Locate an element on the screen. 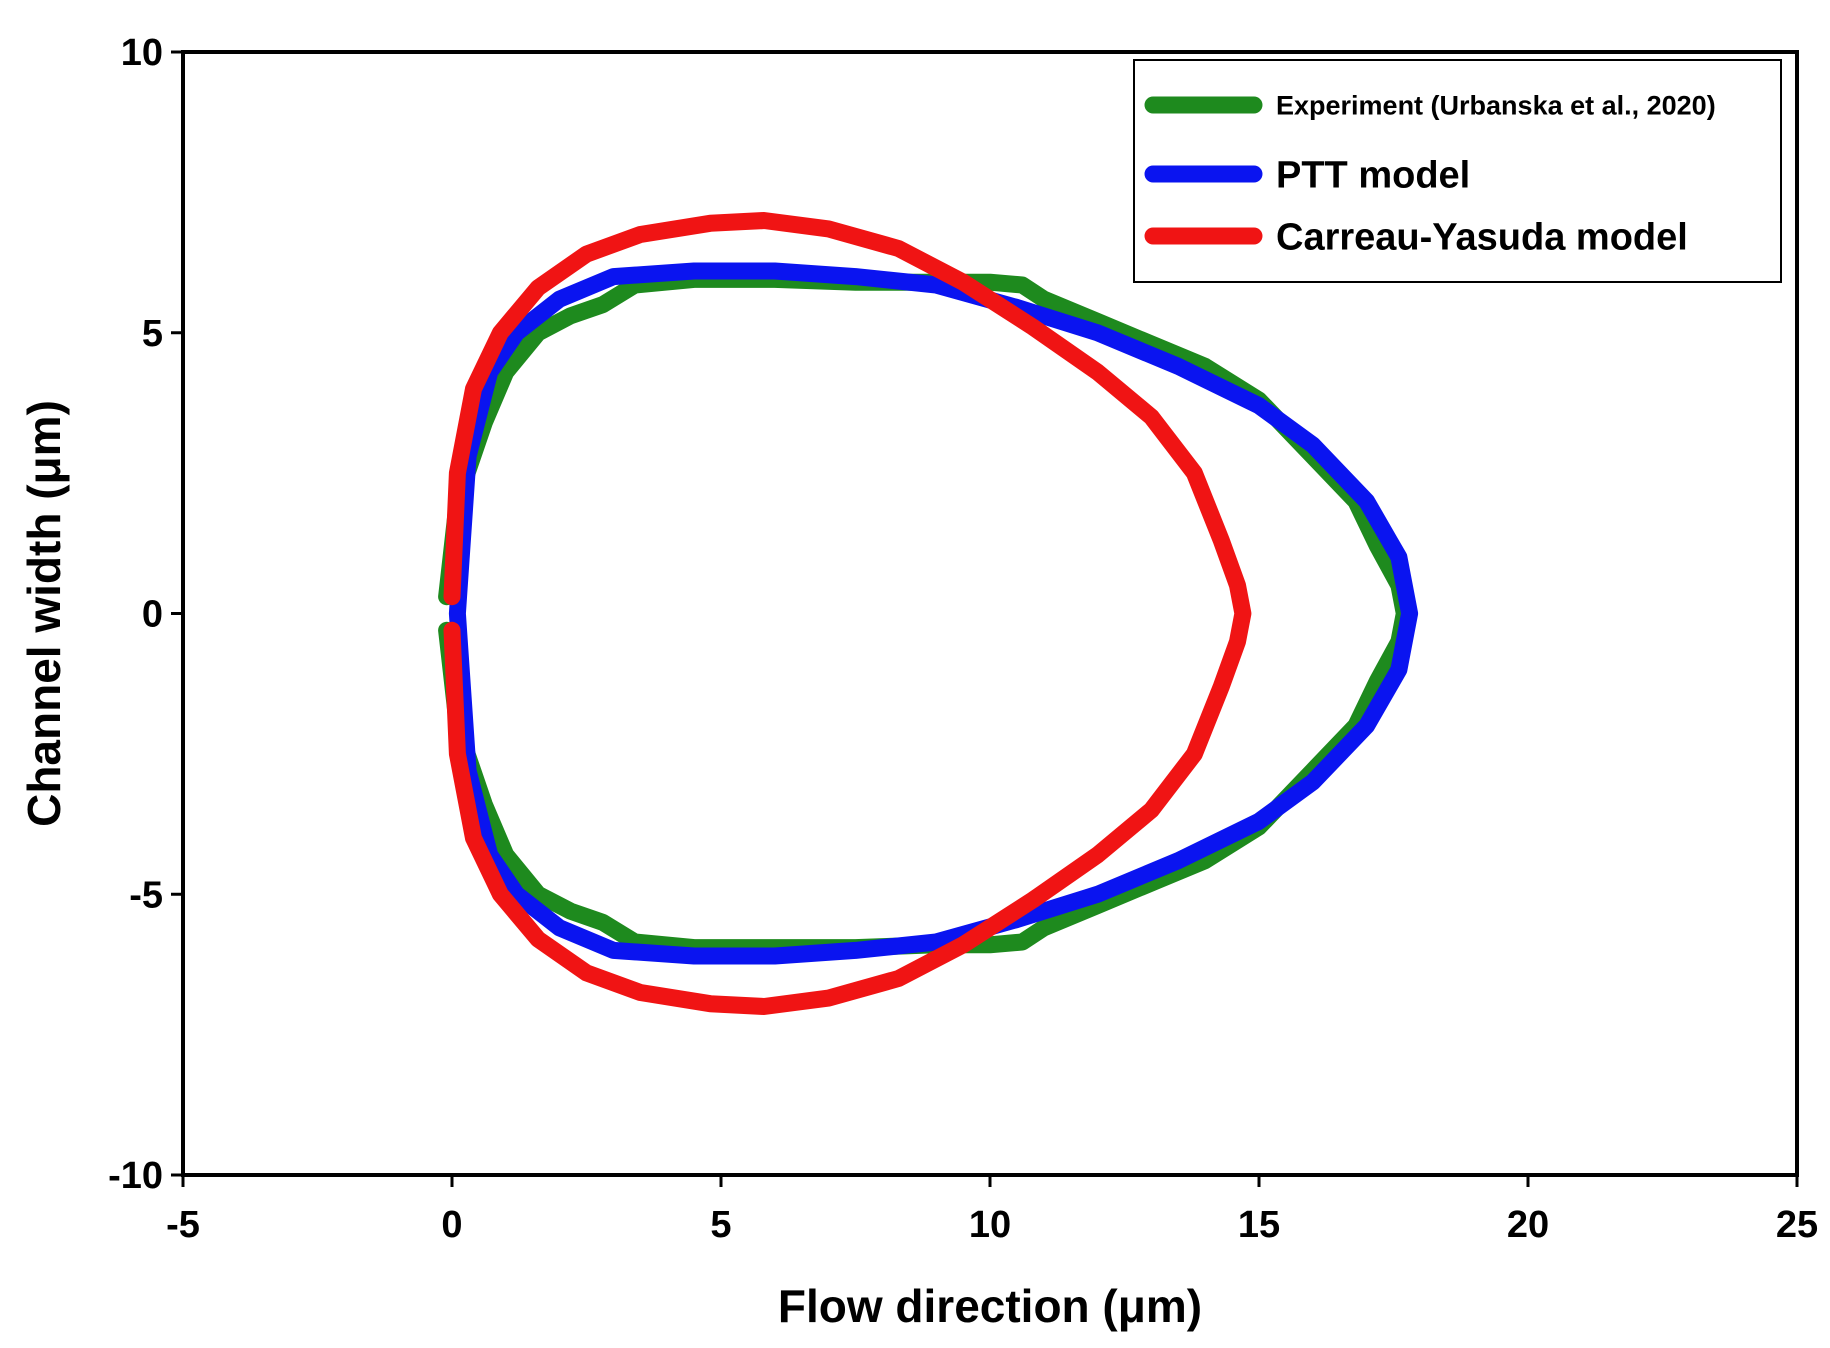  legend-label-0: Experiment (Urbanska et al., 2020) is located at coordinates (1496, 106).